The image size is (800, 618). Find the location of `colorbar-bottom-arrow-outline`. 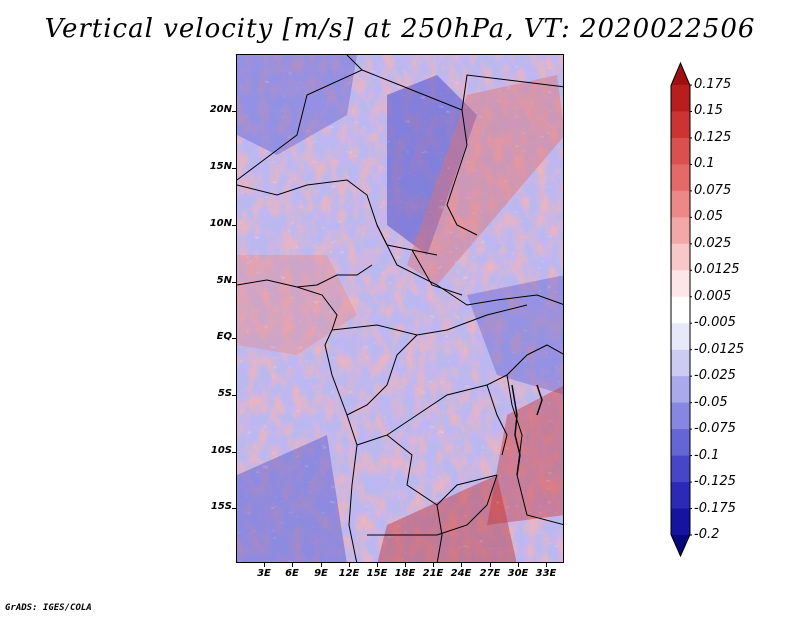

colorbar-bottom-arrow-outline is located at coordinates (680, 546).